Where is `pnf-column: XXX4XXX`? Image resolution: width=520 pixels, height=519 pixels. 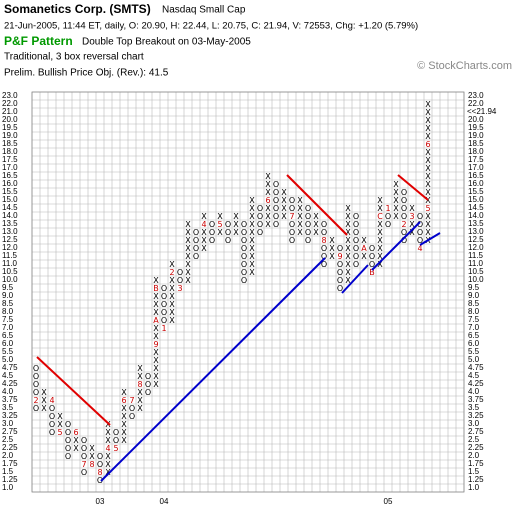 pnf-column: XXX4XXX is located at coordinates (108, 448).